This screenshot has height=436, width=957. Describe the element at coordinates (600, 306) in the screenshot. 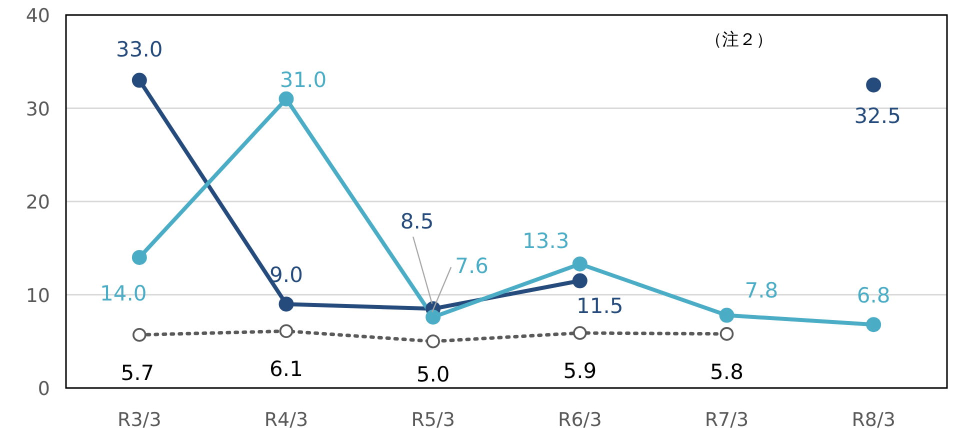

I see `data-label: 11.5` at that location.